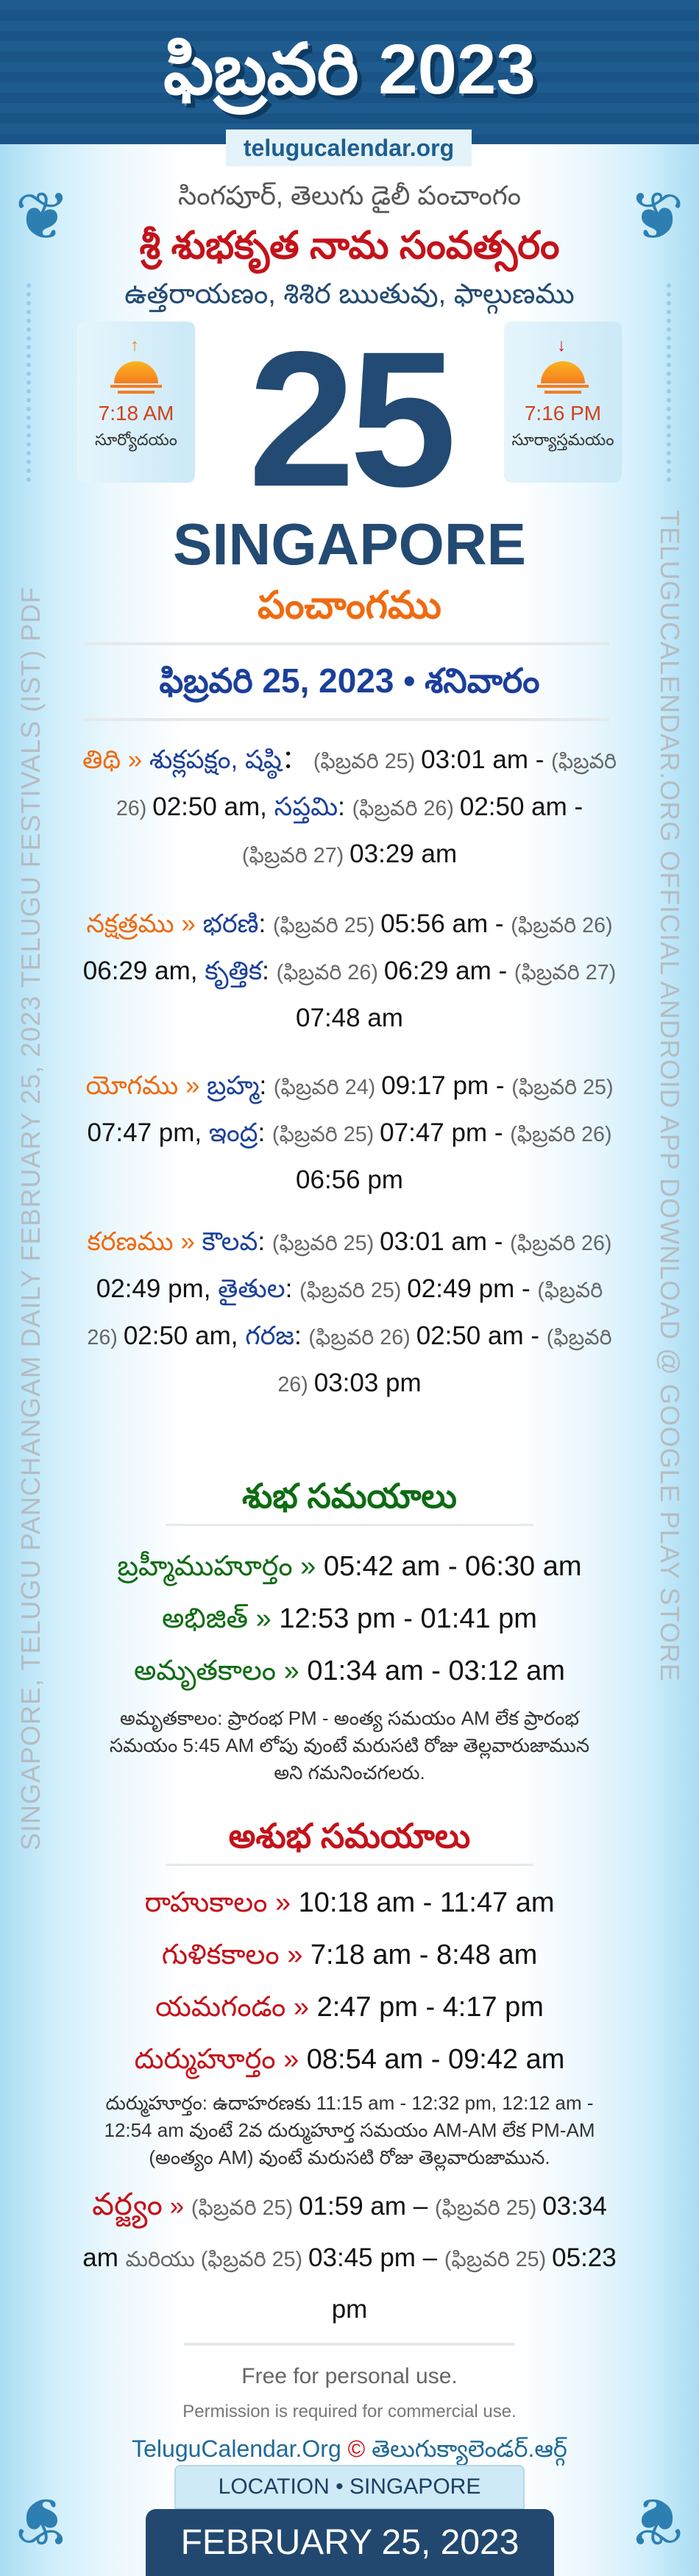  Describe the element at coordinates (327, 1087) in the screenshot. I see `entry-segment: (ఫిబ్రవరి 24)` at that location.